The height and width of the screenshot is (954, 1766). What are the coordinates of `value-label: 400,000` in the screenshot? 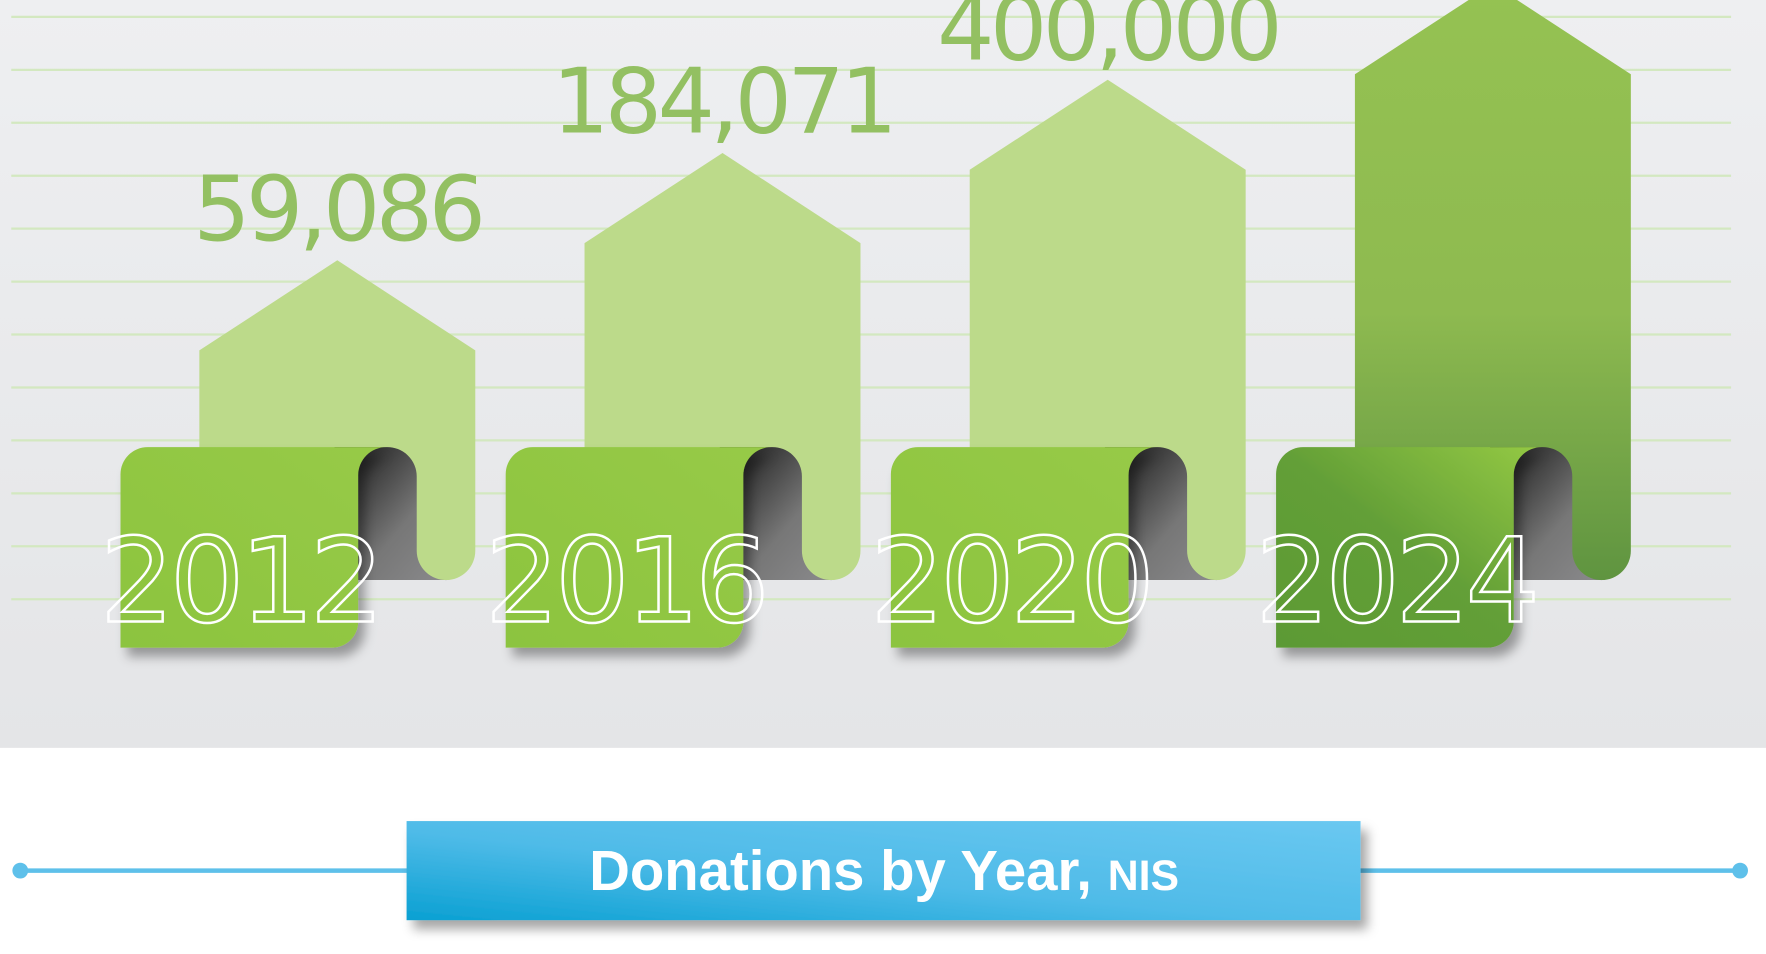 It's located at (1107, 40).